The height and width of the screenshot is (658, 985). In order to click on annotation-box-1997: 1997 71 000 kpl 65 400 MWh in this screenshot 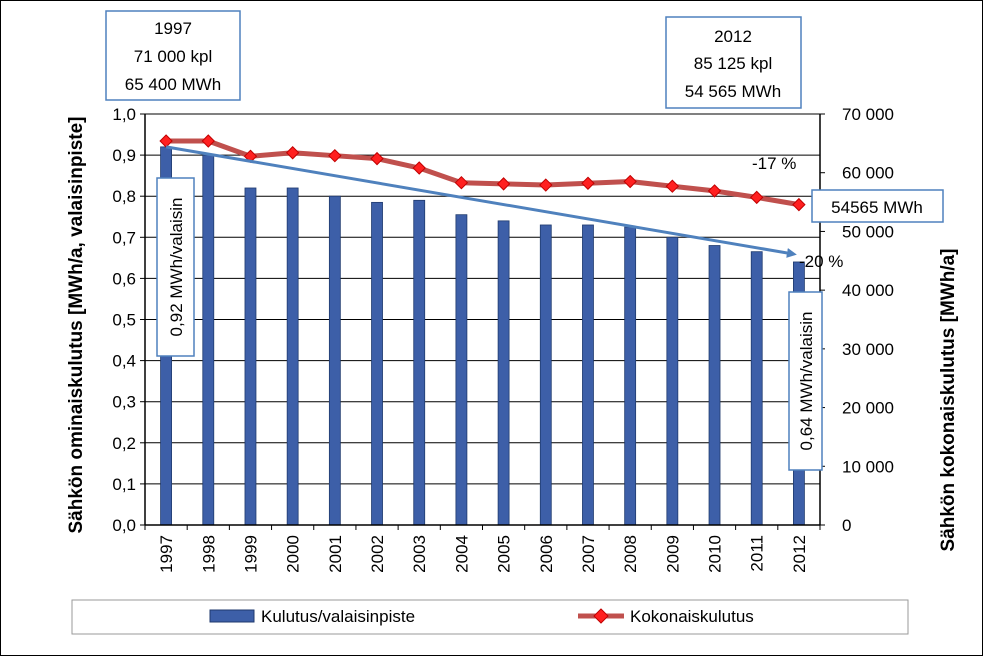, I will do `click(173, 55)`.